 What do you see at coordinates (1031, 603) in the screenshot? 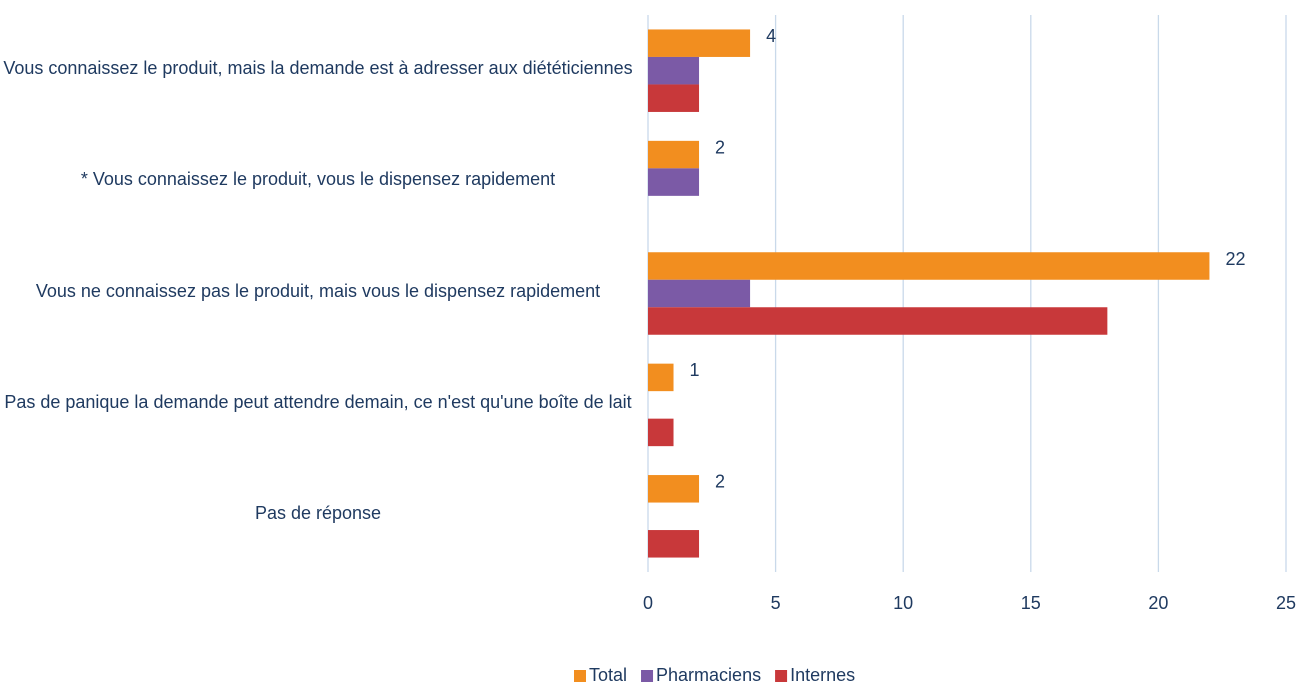
I see `x-tick-label: 15` at bounding box center [1031, 603].